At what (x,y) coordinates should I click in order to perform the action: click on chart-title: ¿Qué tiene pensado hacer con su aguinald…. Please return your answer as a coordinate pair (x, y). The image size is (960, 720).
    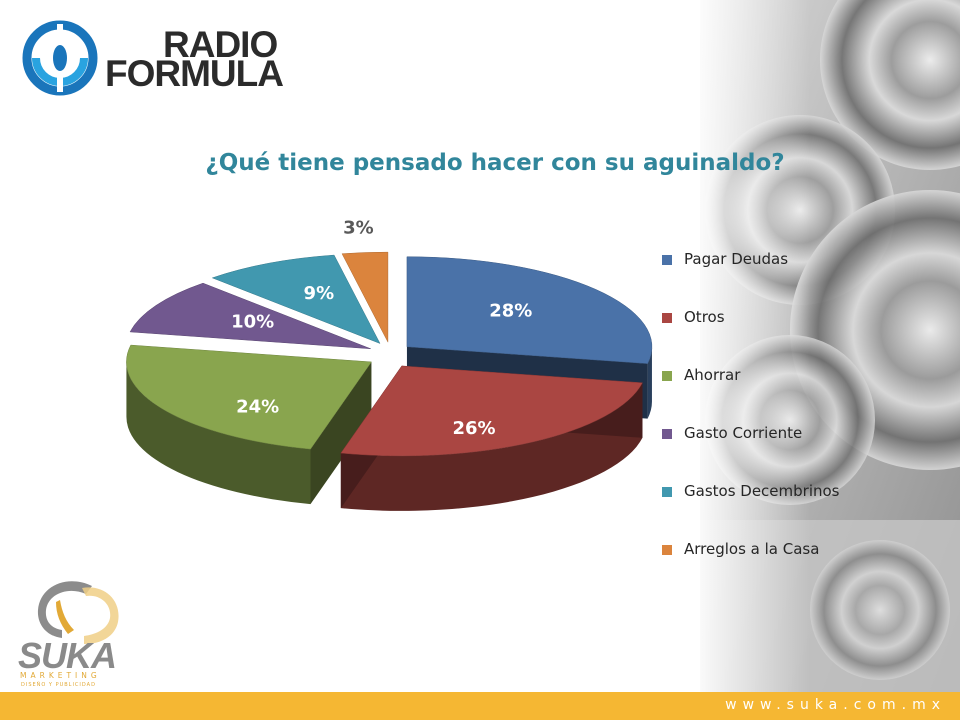
    Looking at the image, I should click on (495, 163).